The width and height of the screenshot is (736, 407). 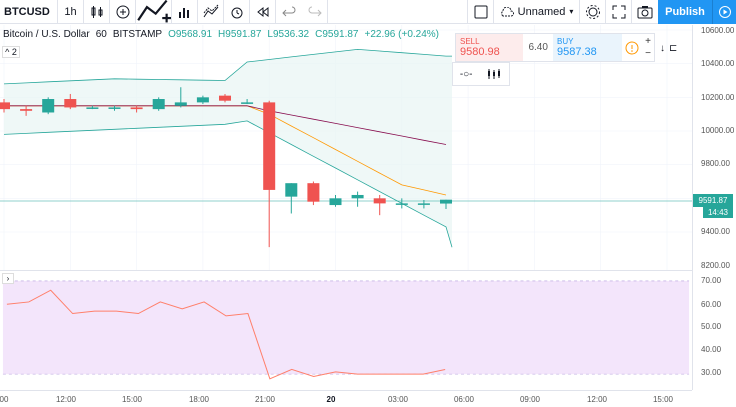 What do you see at coordinates (541, 11) in the screenshot?
I see `layout-name-label: Unnamed` at bounding box center [541, 11].